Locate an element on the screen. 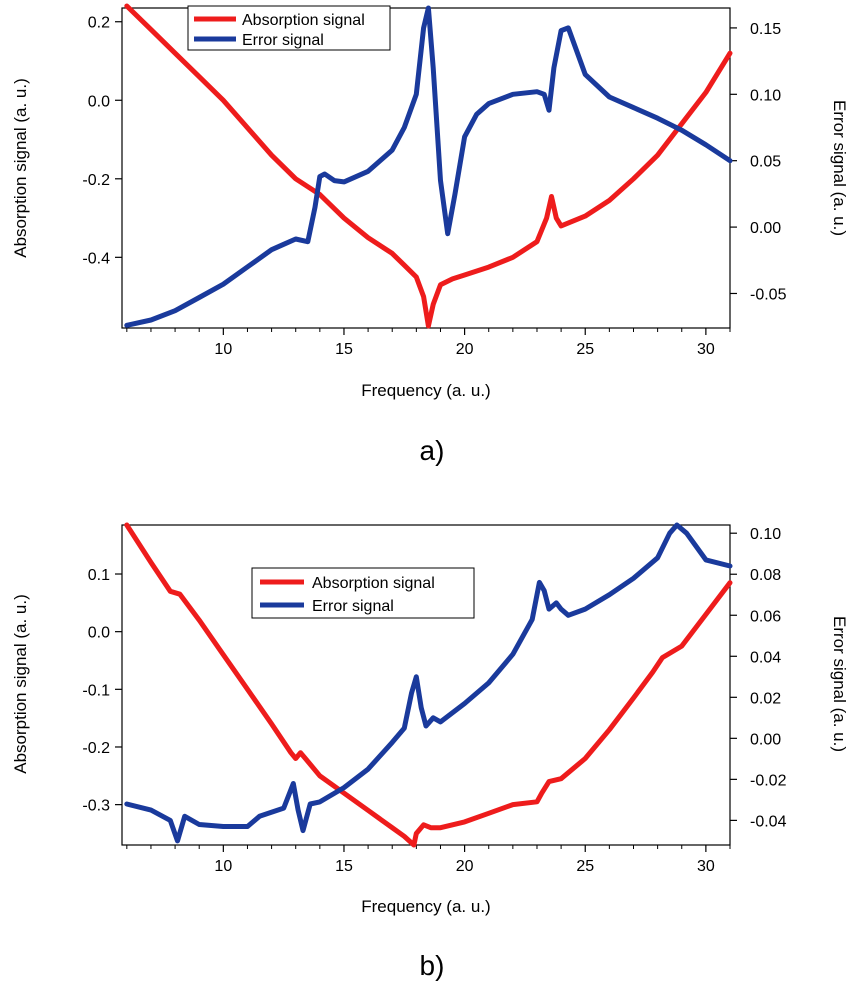 The height and width of the screenshot is (989, 858). panel-label: b) is located at coordinates (432, 965).